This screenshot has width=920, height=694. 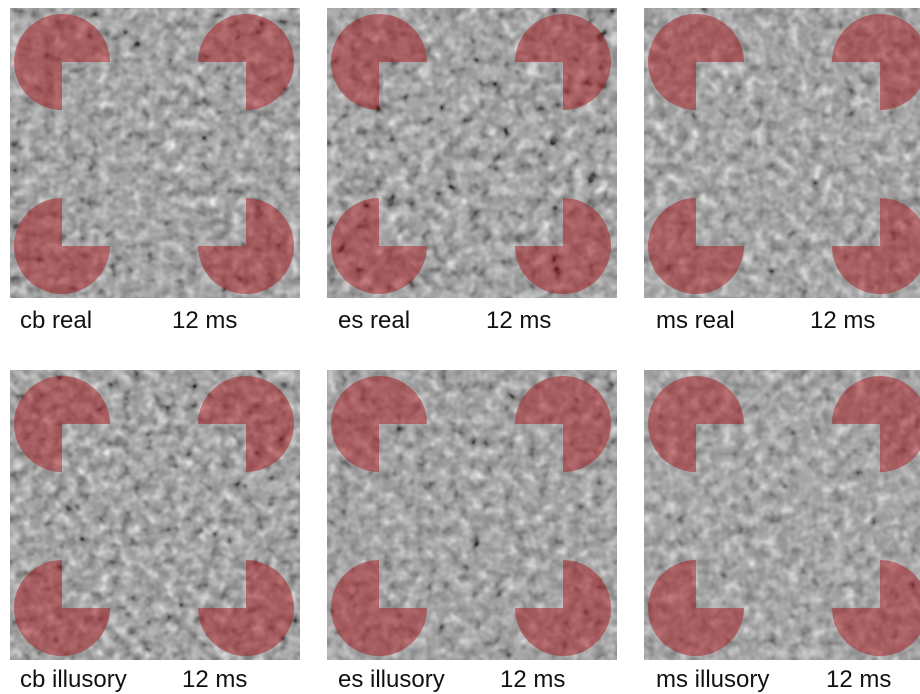 What do you see at coordinates (472, 515) in the screenshot?
I see `classification-image-es-illusory` at bounding box center [472, 515].